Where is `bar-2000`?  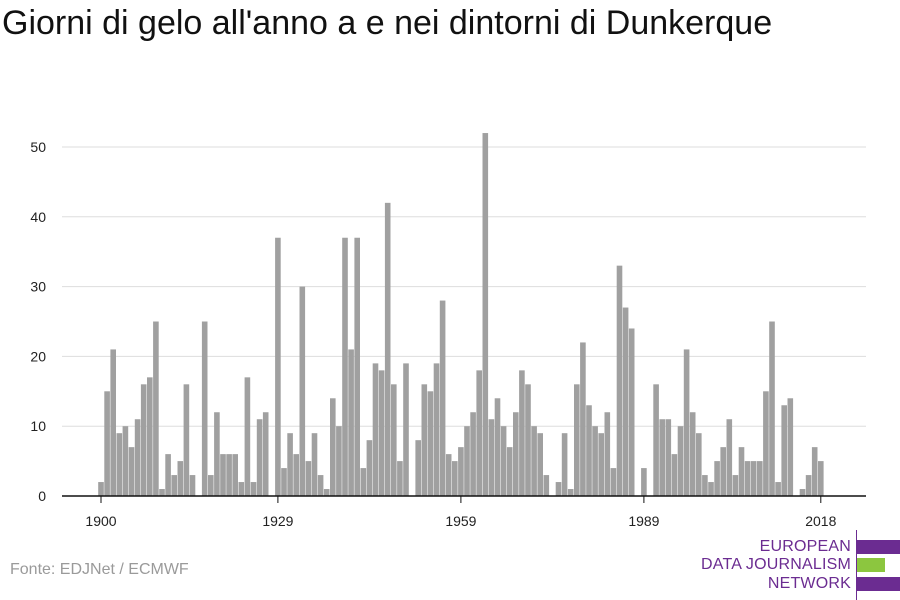 bar-2000 is located at coordinates (711, 489).